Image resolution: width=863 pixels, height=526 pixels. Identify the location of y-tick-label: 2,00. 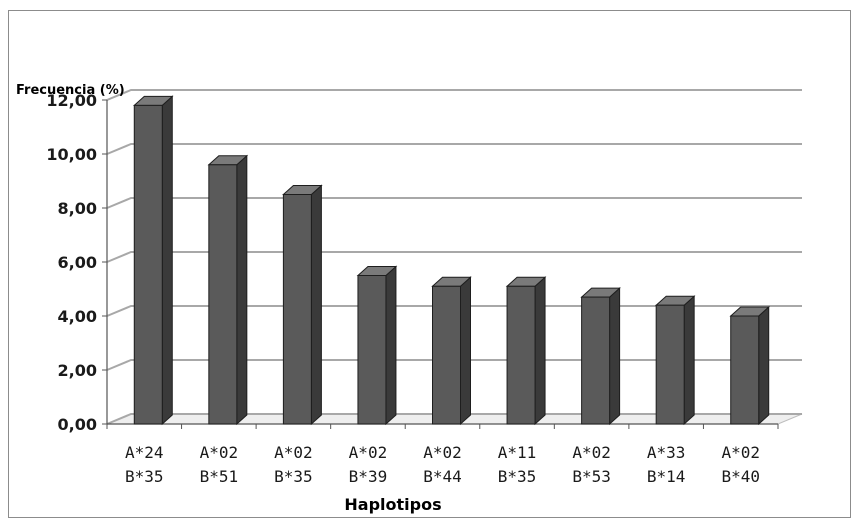
(77, 370).